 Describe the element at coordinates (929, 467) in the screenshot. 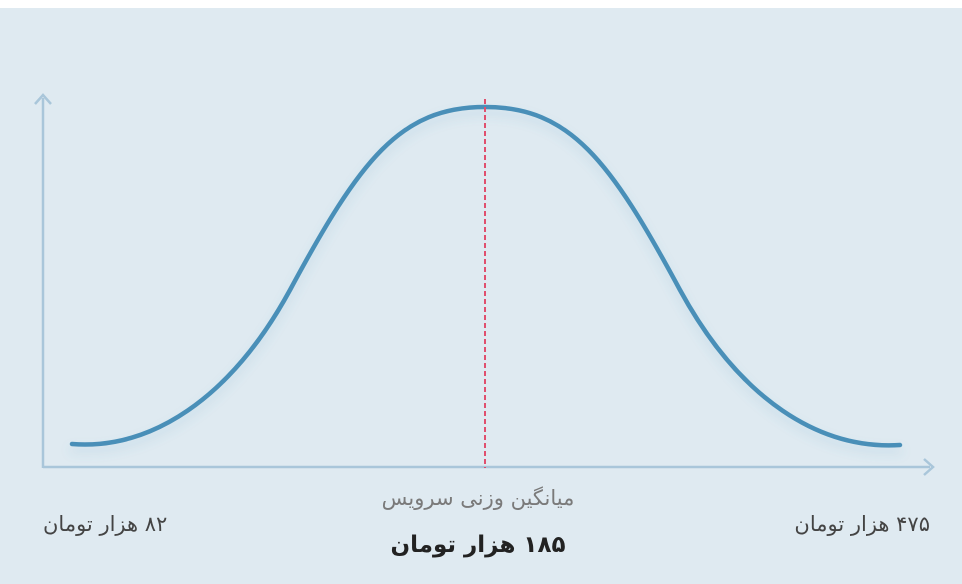

I see `x-axis-arrow` at that location.